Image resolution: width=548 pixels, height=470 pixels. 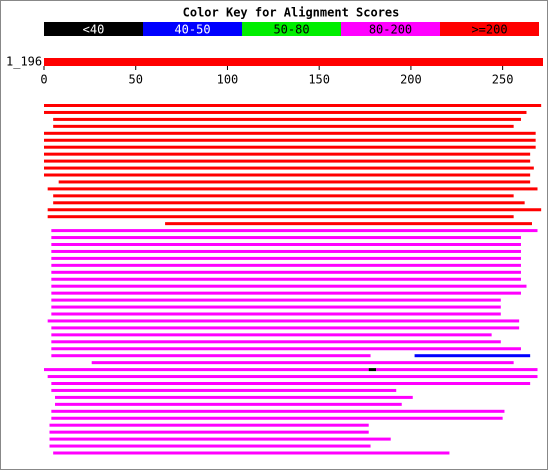 I want to click on key-label: 40-50, so click(x=192, y=30).